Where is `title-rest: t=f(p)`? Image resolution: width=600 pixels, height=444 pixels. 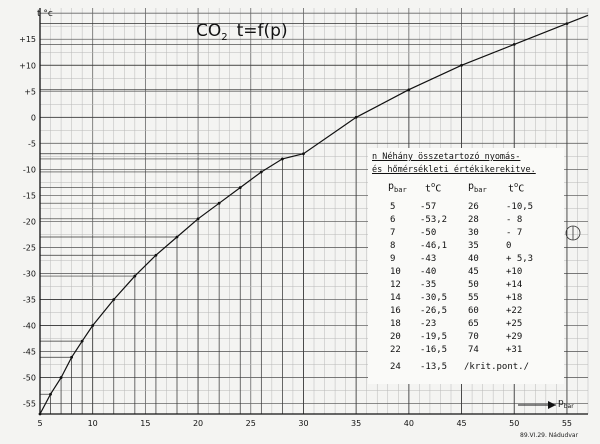
title-rest: t=f(p) is located at coordinates (262, 31).